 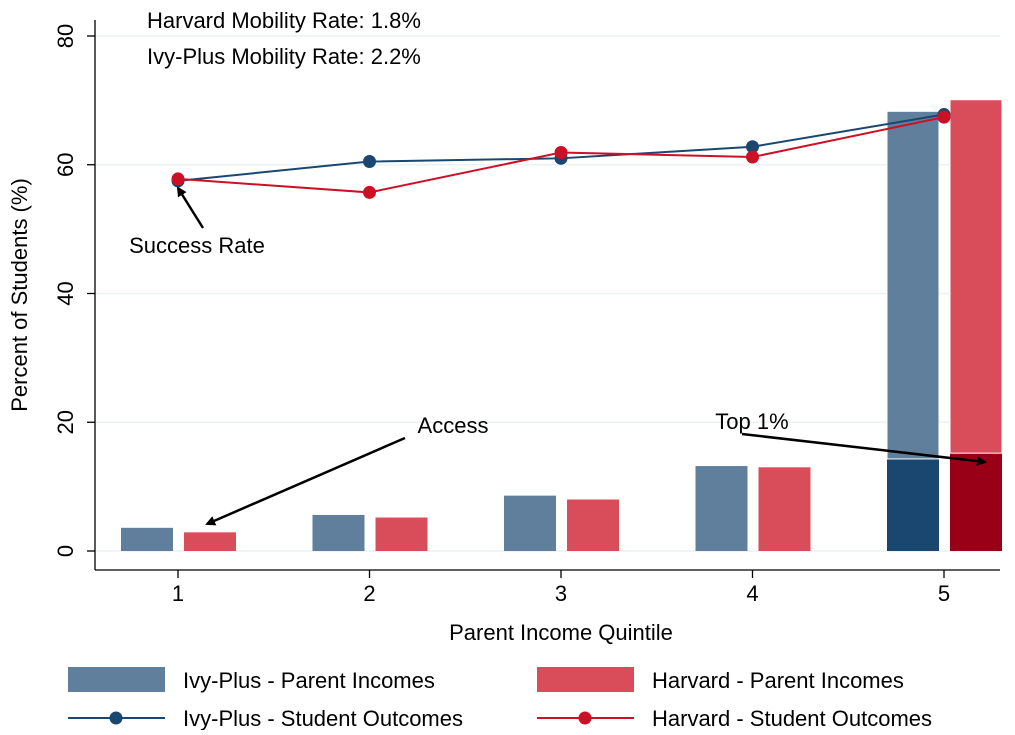 I want to click on annotation: Harvard Mobility Rate: 1.8%, so click(x=284, y=20).